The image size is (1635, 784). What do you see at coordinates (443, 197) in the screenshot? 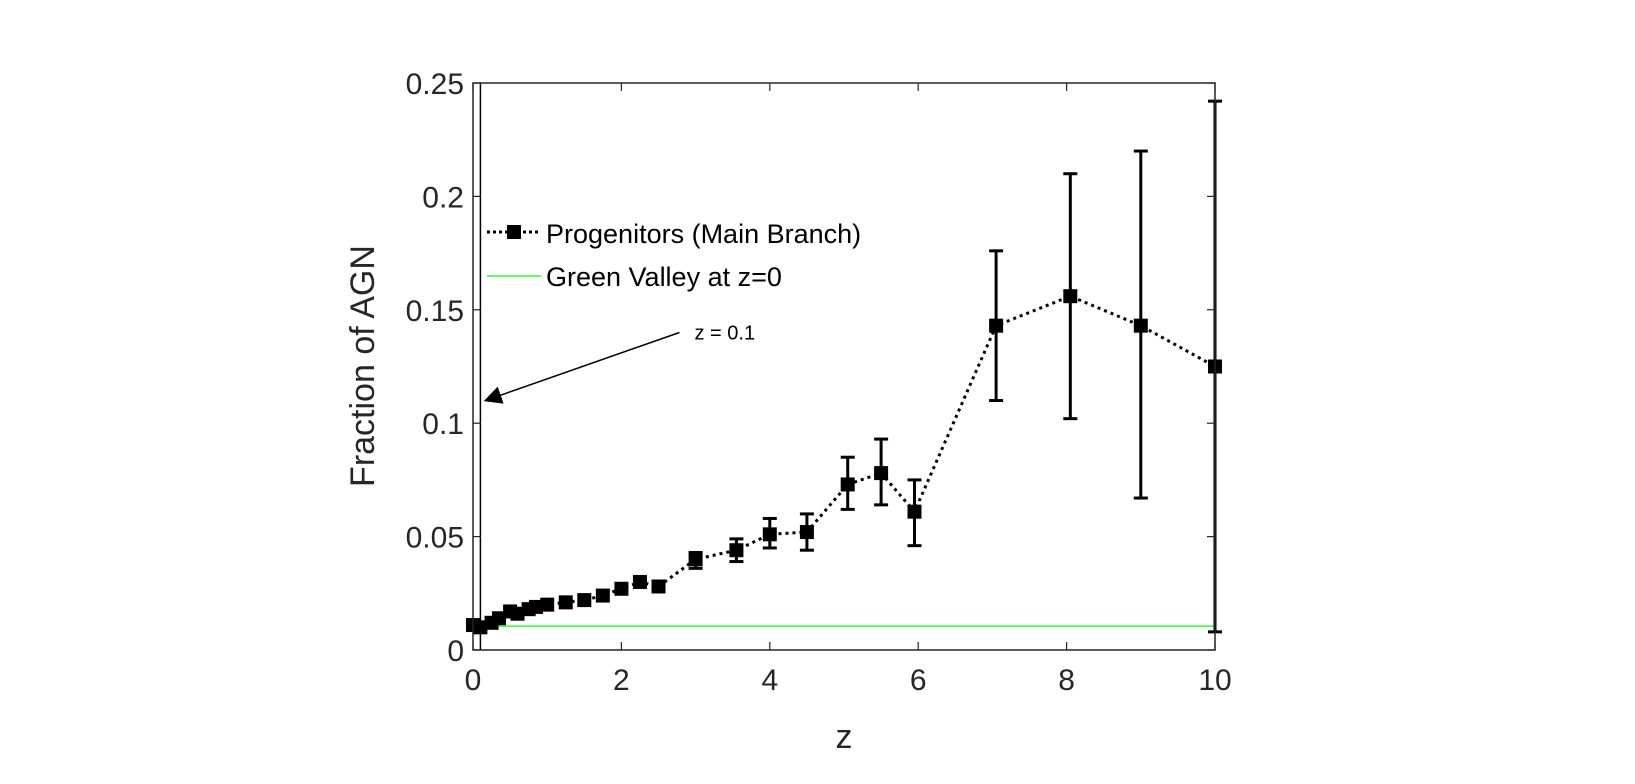
I see `y-tick-label-4: 0.2` at bounding box center [443, 197].